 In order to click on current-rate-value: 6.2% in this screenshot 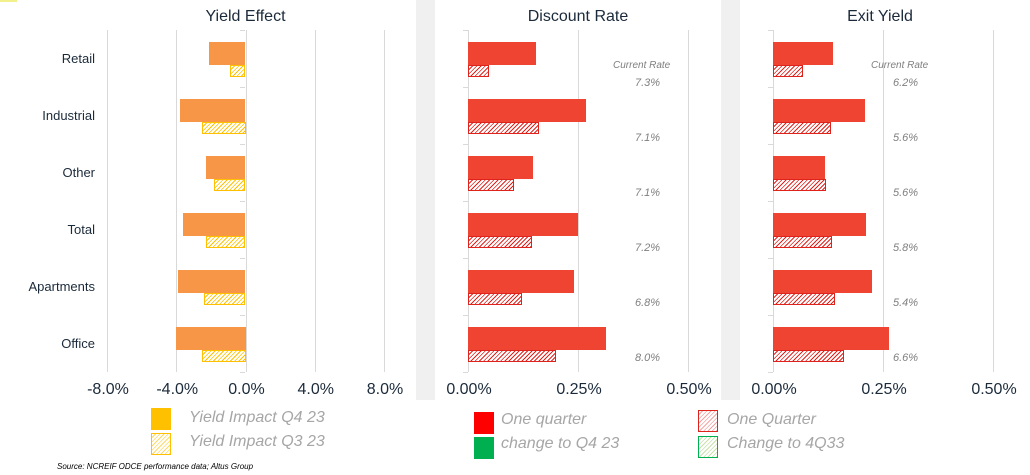, I will do `click(906, 83)`.